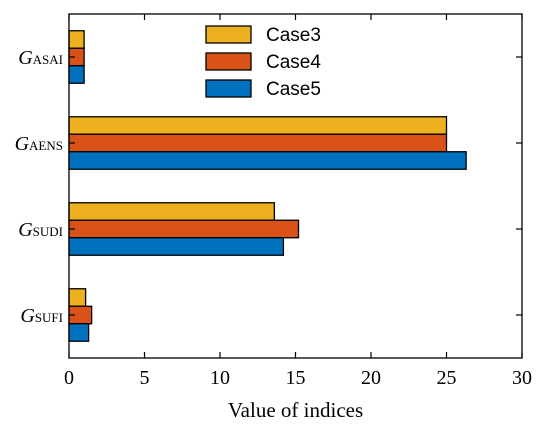 The width and height of the screenshot is (550, 425). I want to click on bar-case4-gsudi, so click(184, 229).